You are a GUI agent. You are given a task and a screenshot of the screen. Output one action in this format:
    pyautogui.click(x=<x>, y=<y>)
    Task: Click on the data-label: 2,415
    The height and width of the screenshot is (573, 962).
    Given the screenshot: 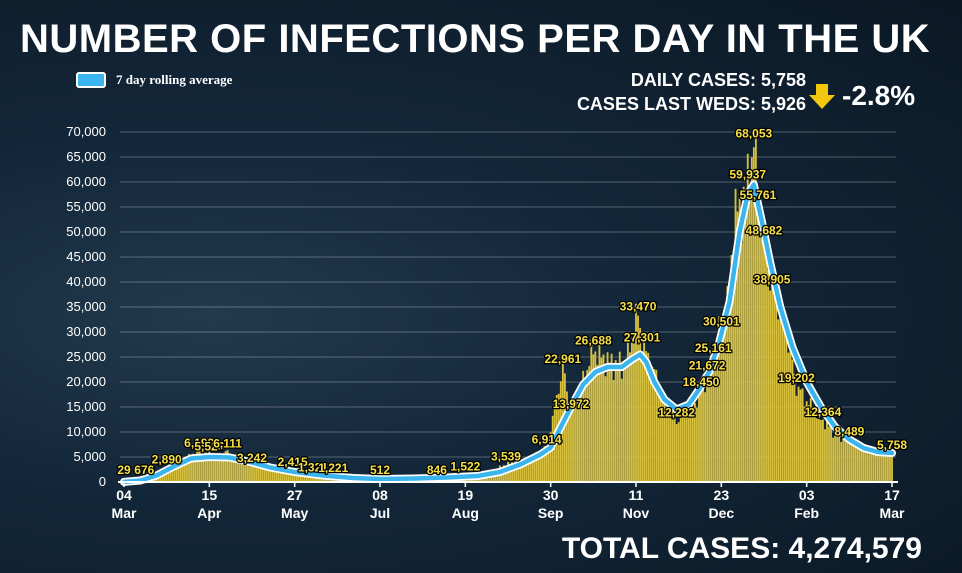 What is the action you would take?
    pyautogui.click(x=293, y=462)
    